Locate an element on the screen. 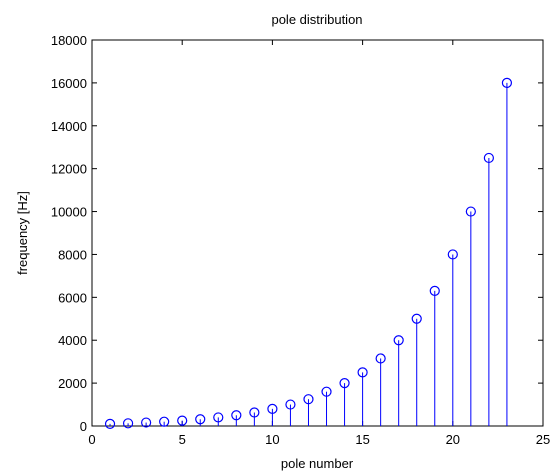  x-tick-label: 0 is located at coordinates (91, 439).